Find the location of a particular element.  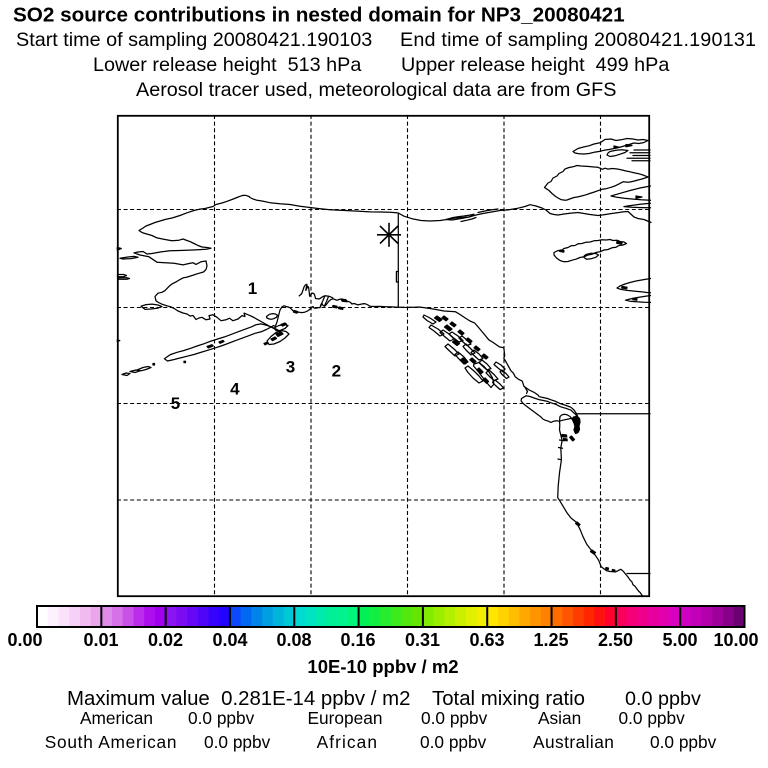

svg-text: 0.01 is located at coordinates (100, 640).